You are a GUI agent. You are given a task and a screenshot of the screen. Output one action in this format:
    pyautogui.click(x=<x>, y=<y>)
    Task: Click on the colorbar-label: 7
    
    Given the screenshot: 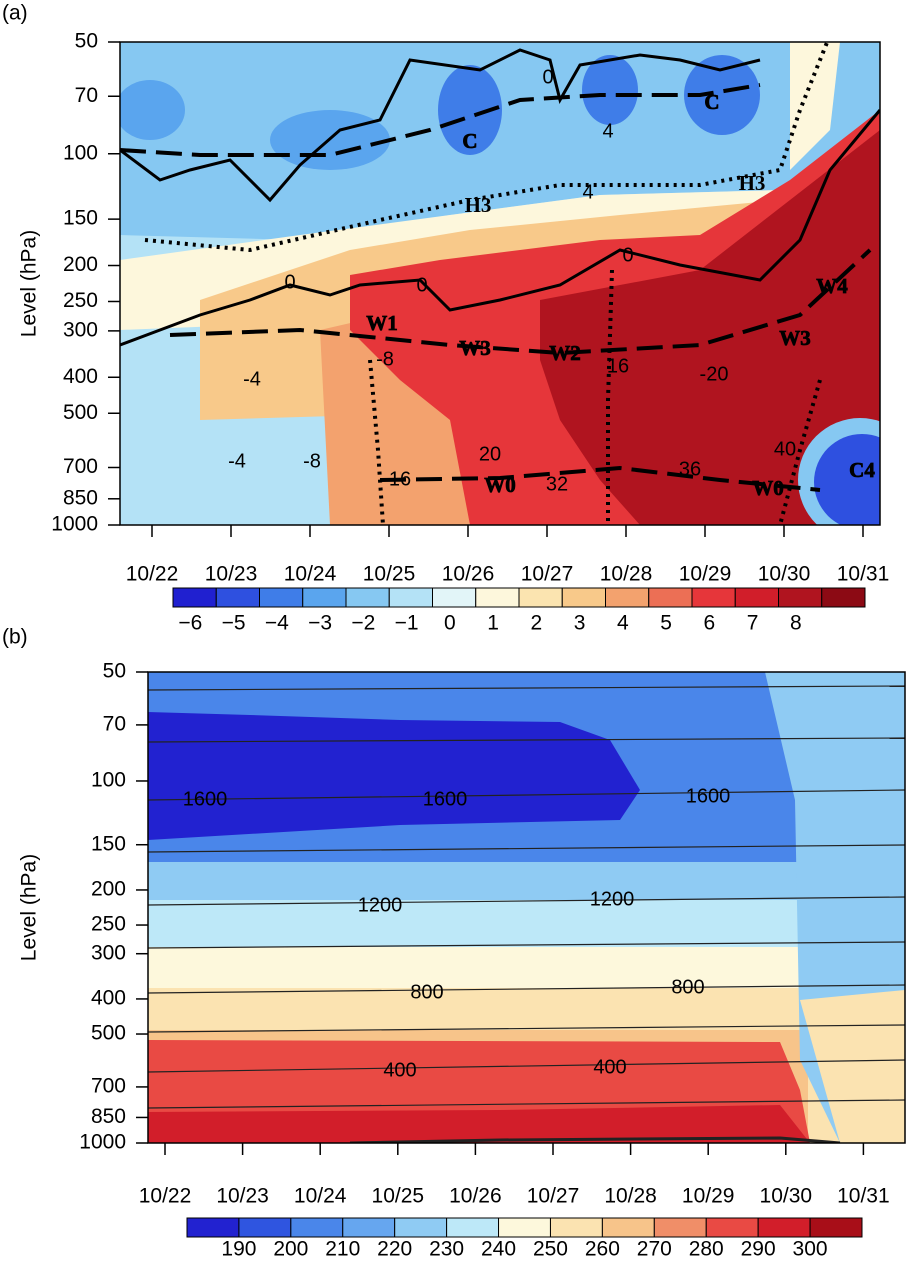 What is the action you would take?
    pyautogui.click(x=753, y=623)
    